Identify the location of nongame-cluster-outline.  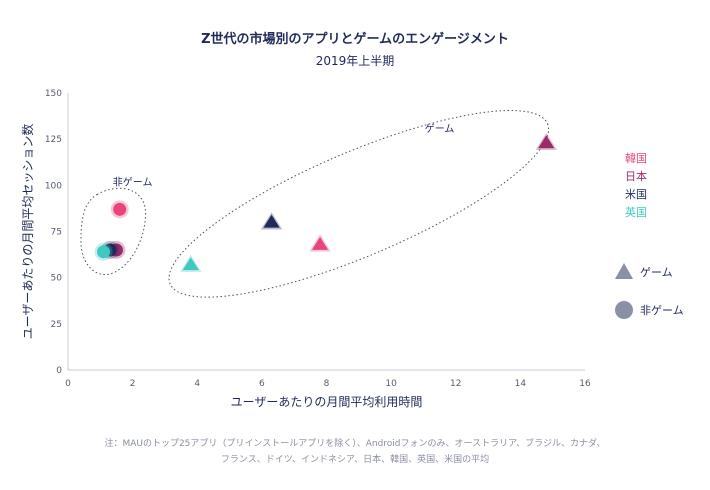
(113, 231).